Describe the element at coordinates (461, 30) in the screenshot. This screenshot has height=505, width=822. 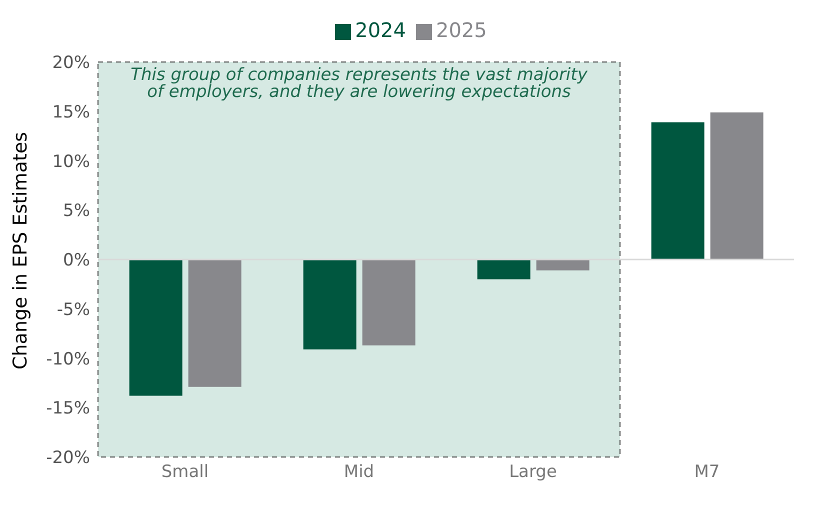
I see `legend-label: 2025` at that location.